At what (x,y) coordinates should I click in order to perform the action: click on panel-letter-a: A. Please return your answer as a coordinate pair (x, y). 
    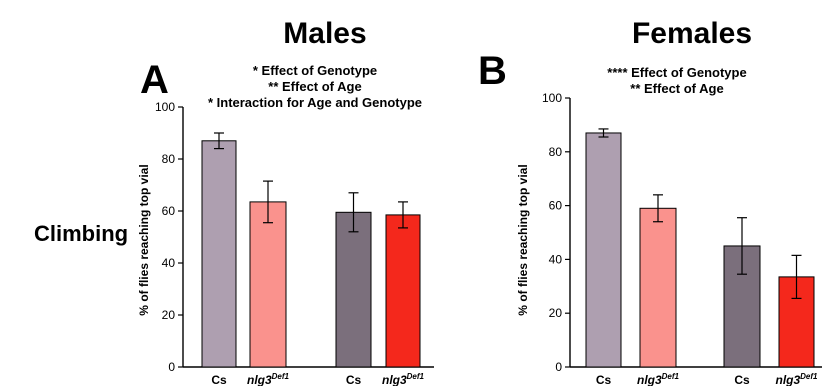
    Looking at the image, I should click on (154, 80).